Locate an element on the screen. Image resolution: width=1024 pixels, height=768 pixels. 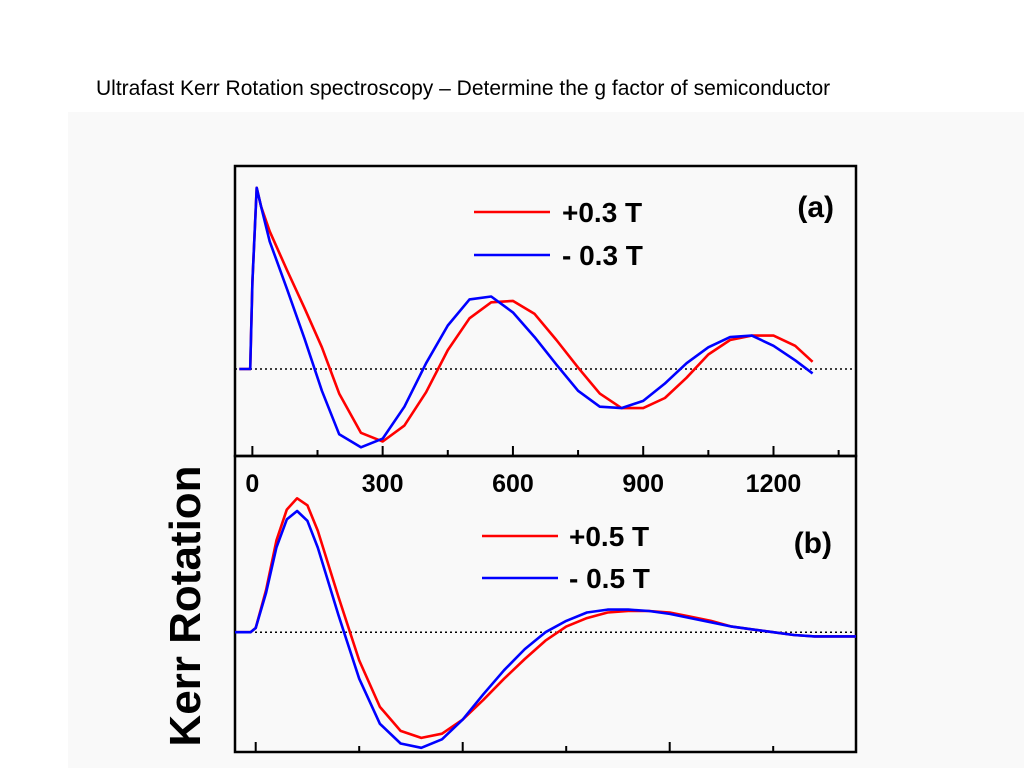
x-tick-label: 0 is located at coordinates (252, 484).